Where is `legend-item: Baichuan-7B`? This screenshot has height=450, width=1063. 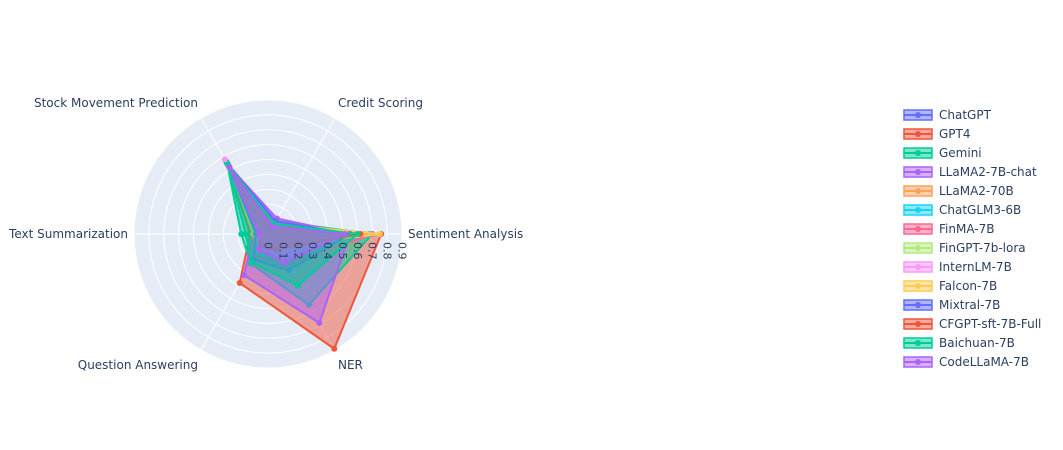 legend-item: Baichuan-7B is located at coordinates (959, 343).